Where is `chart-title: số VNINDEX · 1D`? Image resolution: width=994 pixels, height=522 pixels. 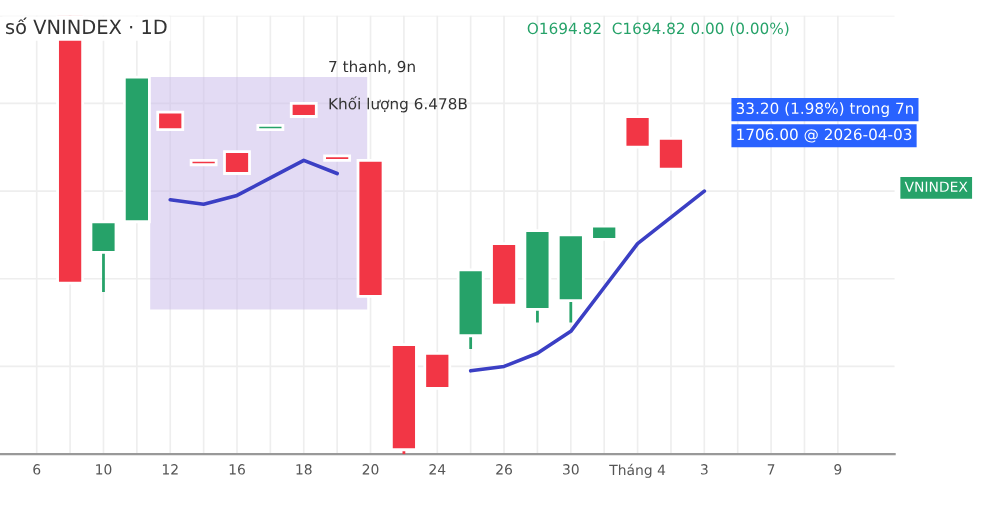
chart-title: số VNINDEX · 1D is located at coordinates (86, 26).